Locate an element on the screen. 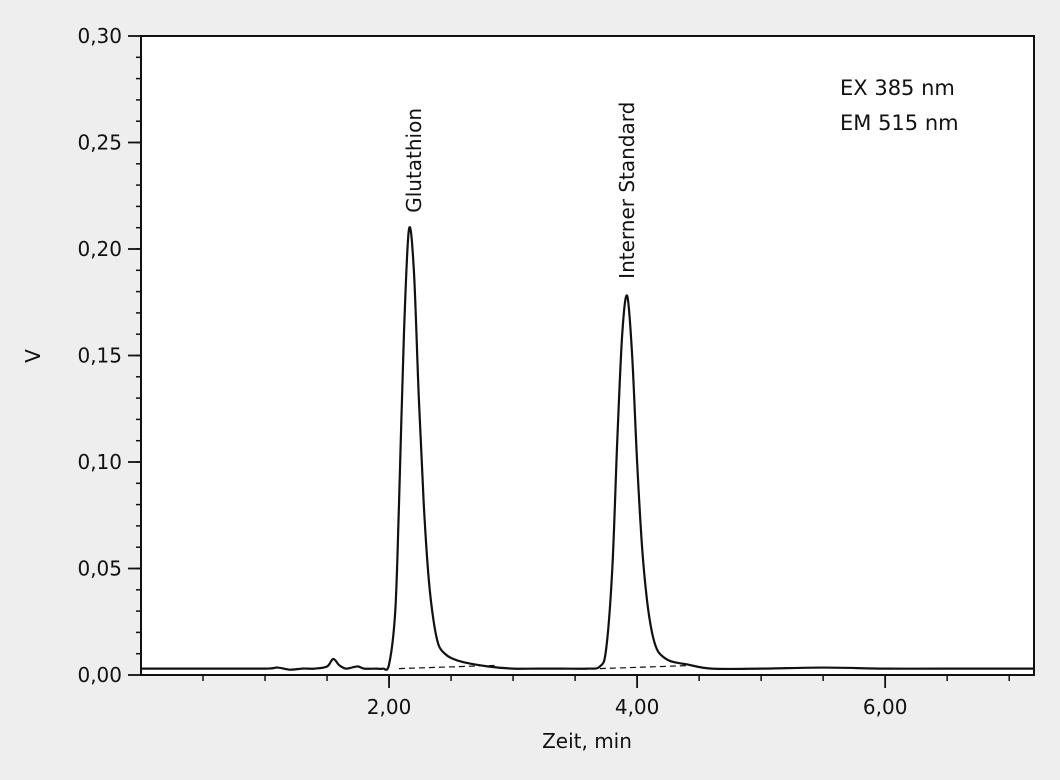 The height and width of the screenshot is (780, 1060). peak-label: Glutathion is located at coordinates (414, 160).